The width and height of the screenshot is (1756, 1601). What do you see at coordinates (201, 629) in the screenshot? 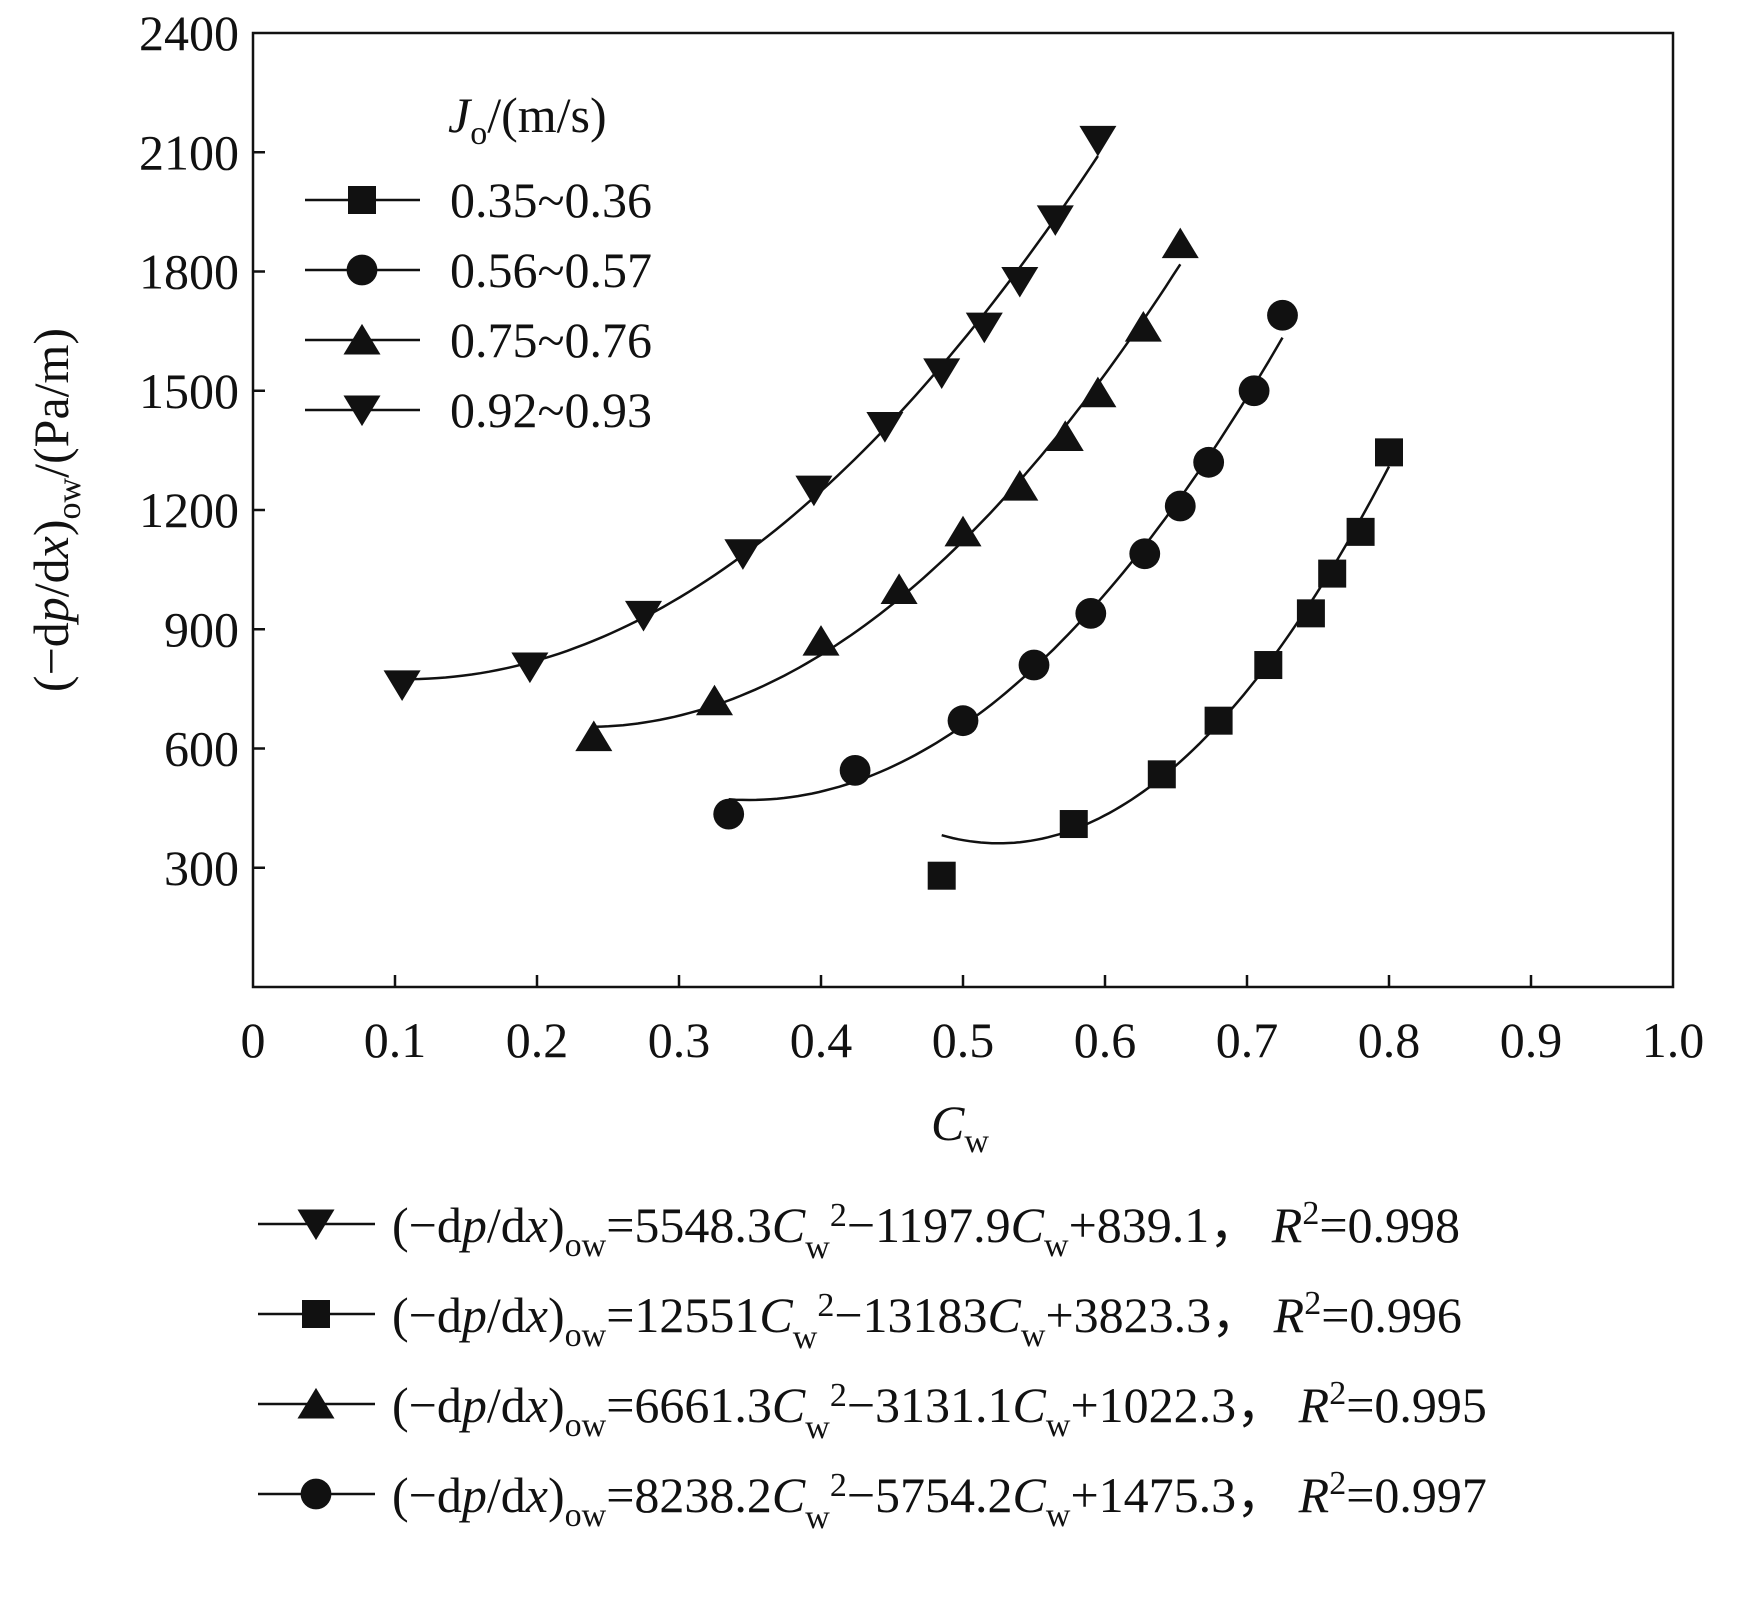
I see `y-tick-label: 900` at bounding box center [201, 629].